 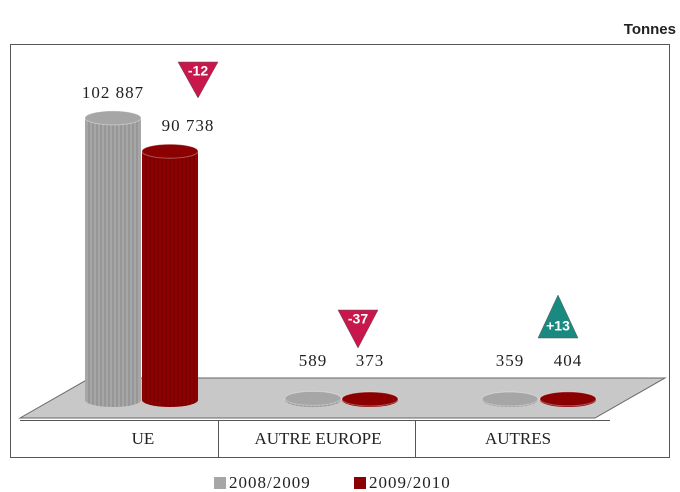 I want to click on change-label: -12, so click(x=198, y=71).